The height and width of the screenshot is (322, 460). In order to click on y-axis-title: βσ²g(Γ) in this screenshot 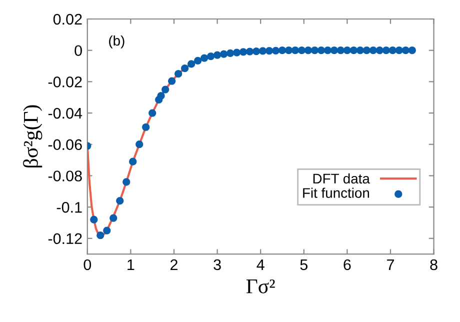, I will do `click(32, 136)`.